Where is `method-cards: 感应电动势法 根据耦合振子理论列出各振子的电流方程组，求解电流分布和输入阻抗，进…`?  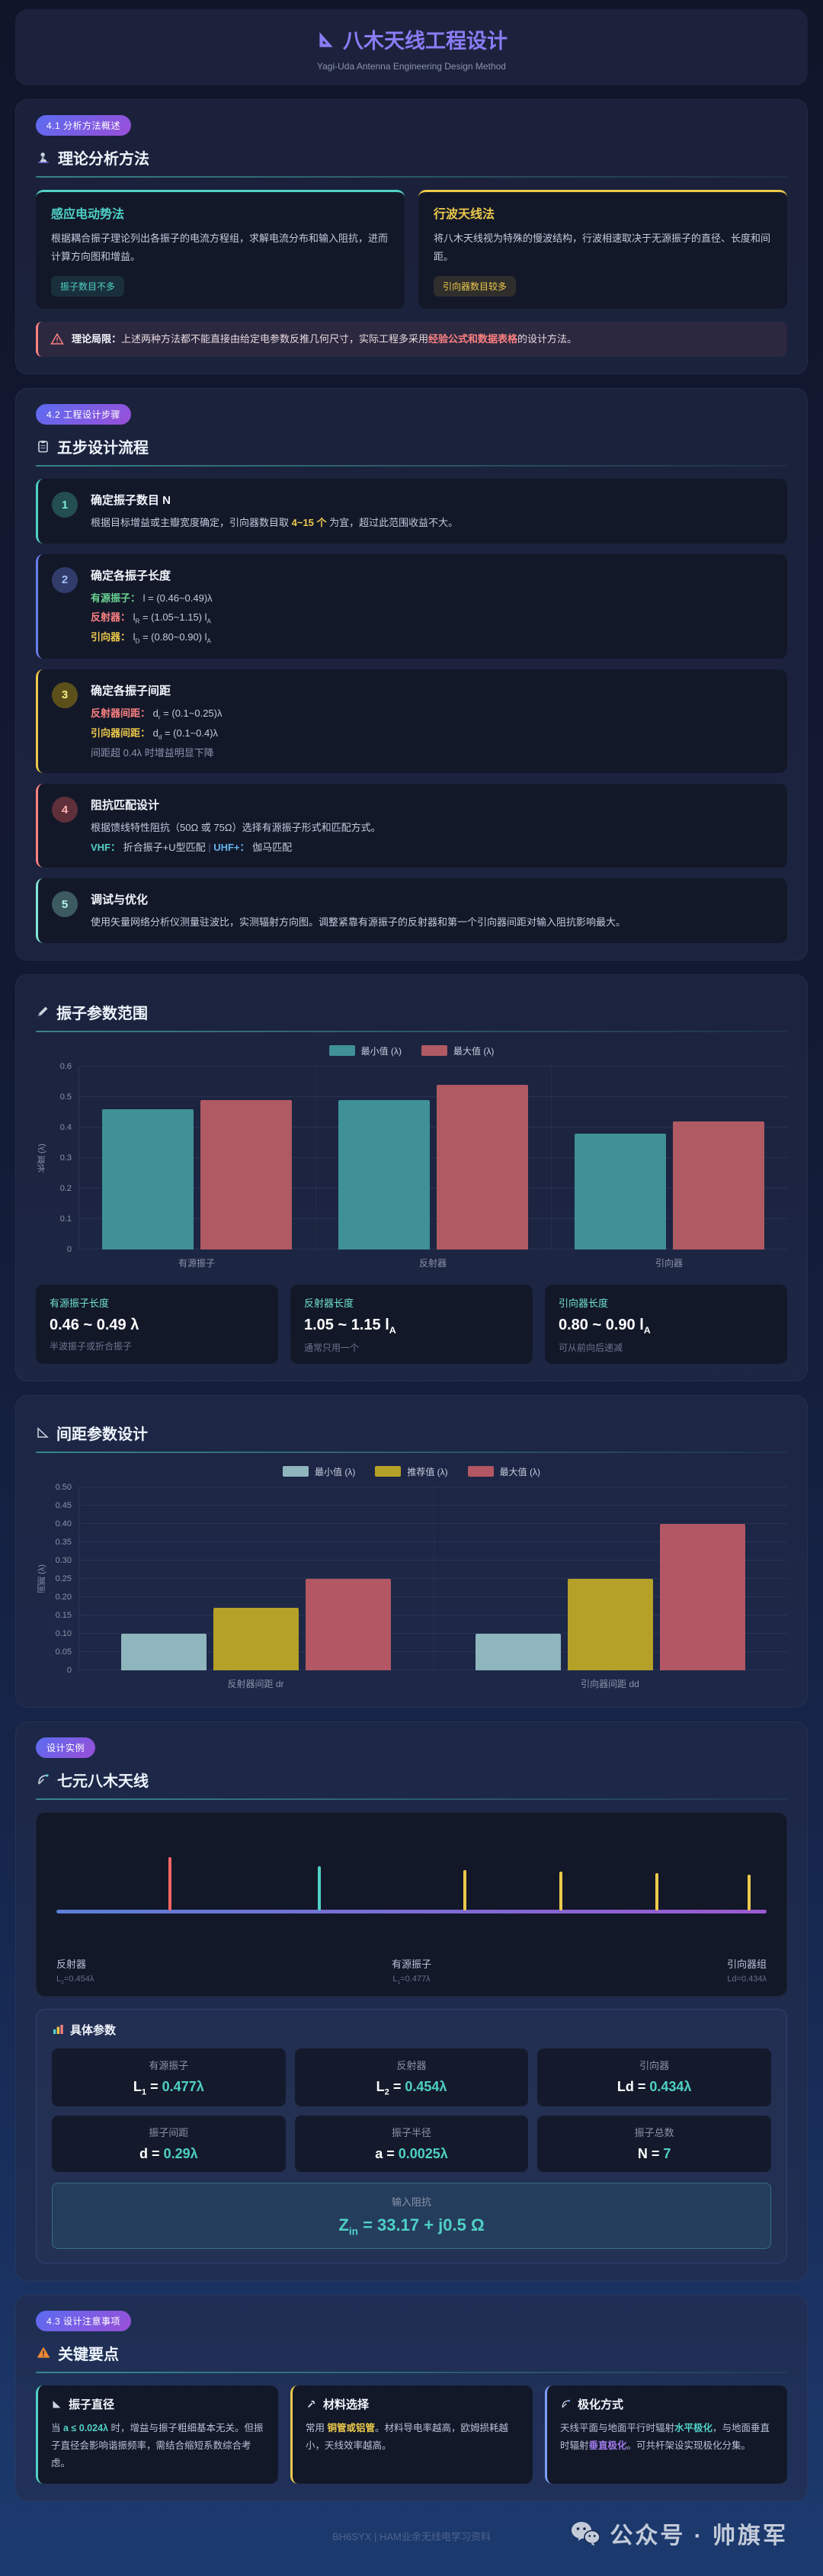 method-cards: 感应电动势法 根据耦合振子理论列出各振子的电流方程组，求解电流分布和输入阻抗，进… is located at coordinates (411, 250).